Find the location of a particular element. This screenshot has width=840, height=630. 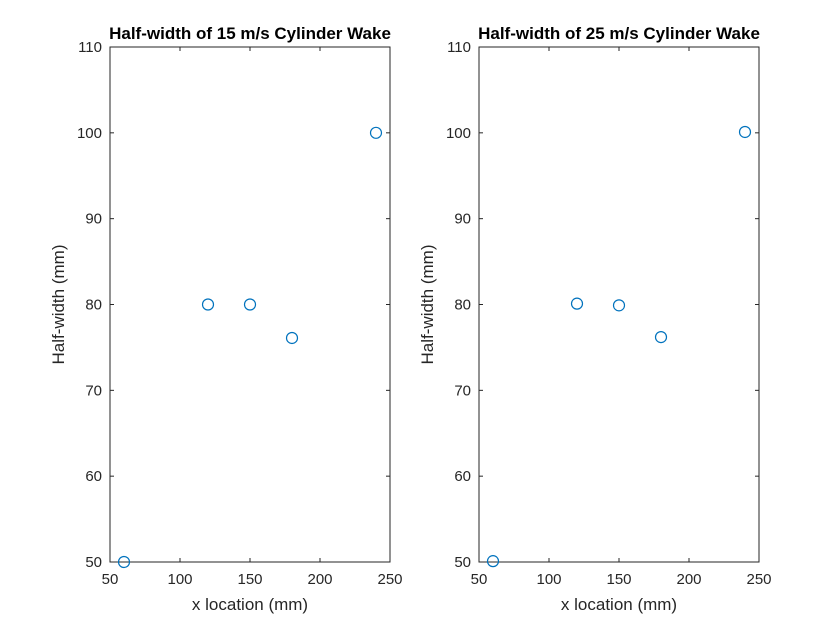

chart-title: Half-width of 15 m/s Cylinder Wake is located at coordinates (250, 33).